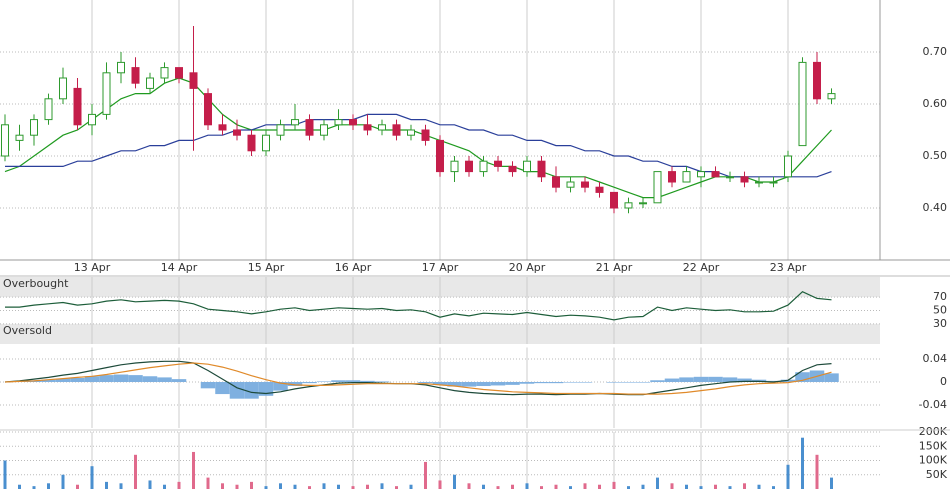 The height and width of the screenshot is (489, 950). What do you see at coordinates (788, 267) in the screenshot?
I see `x-tick-label: 23 Apr` at bounding box center [788, 267].